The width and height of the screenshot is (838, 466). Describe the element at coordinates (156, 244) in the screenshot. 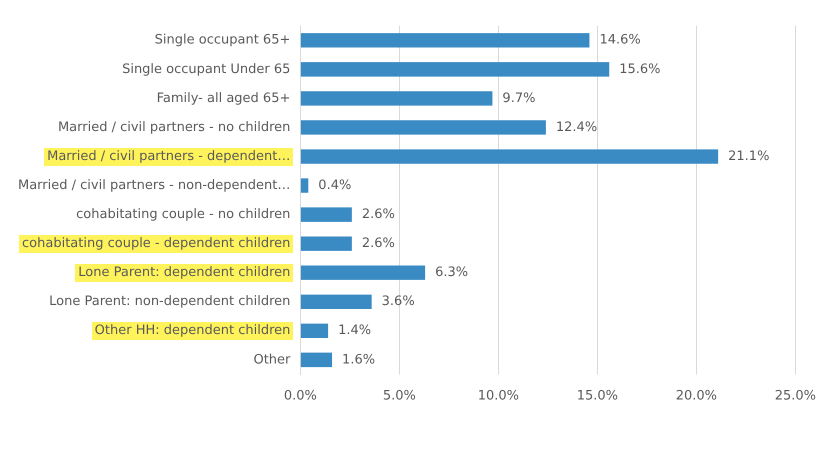

I see `y-tick-label: cohabitating couple - dependent children` at that location.